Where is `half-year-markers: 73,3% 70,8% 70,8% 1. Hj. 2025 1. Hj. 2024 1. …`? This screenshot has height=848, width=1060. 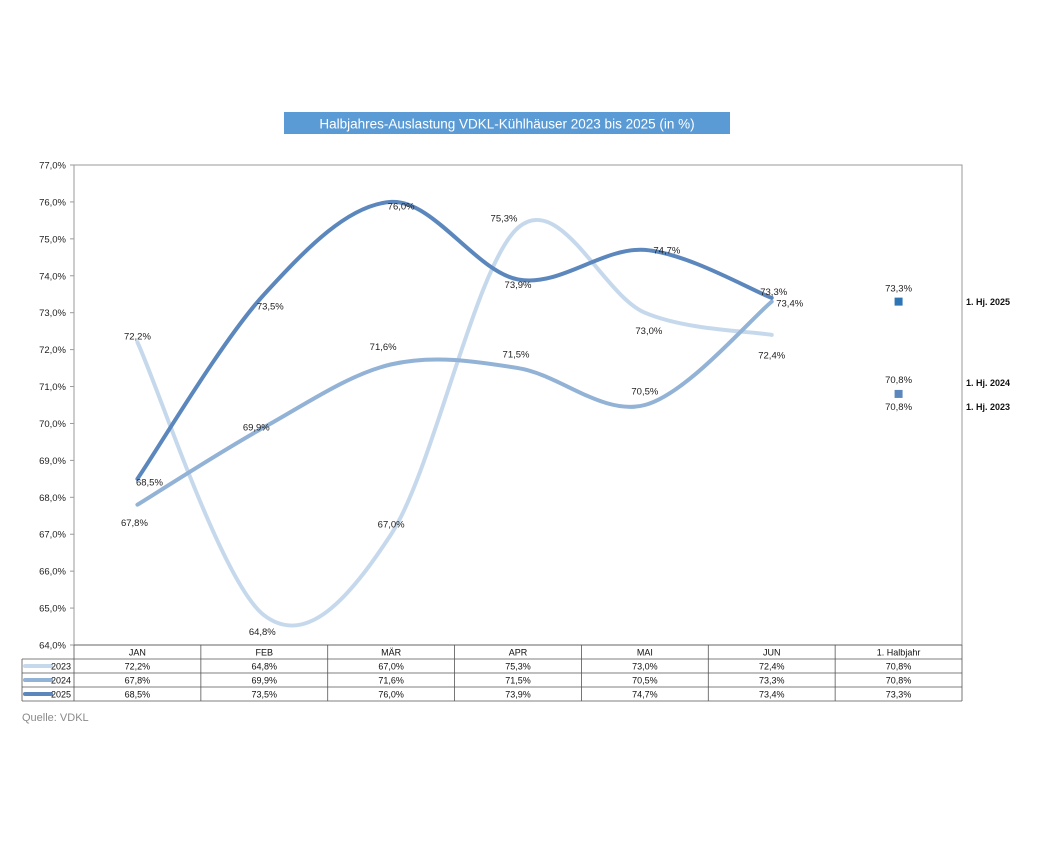
half-year-markers: 73,3% 70,8% 70,8% 1. Hj. 2025 1. Hj. 2024 1. … is located at coordinates (947, 348).